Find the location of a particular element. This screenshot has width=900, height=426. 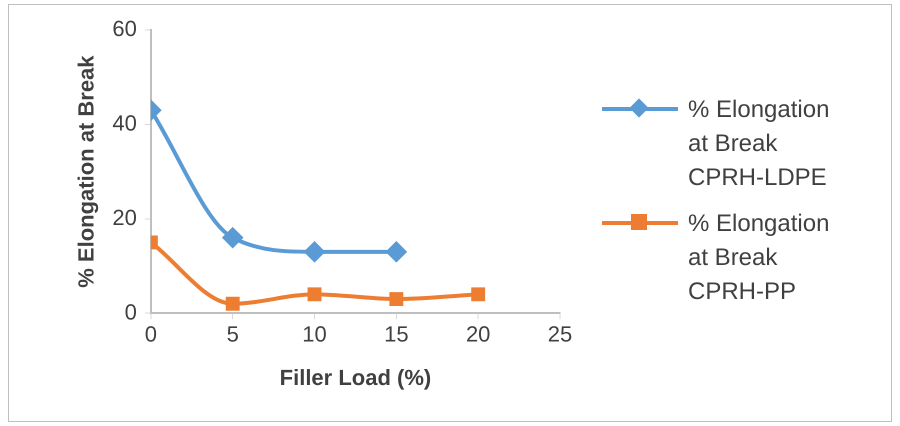

x-tick-label: 5 is located at coordinates (232, 333).